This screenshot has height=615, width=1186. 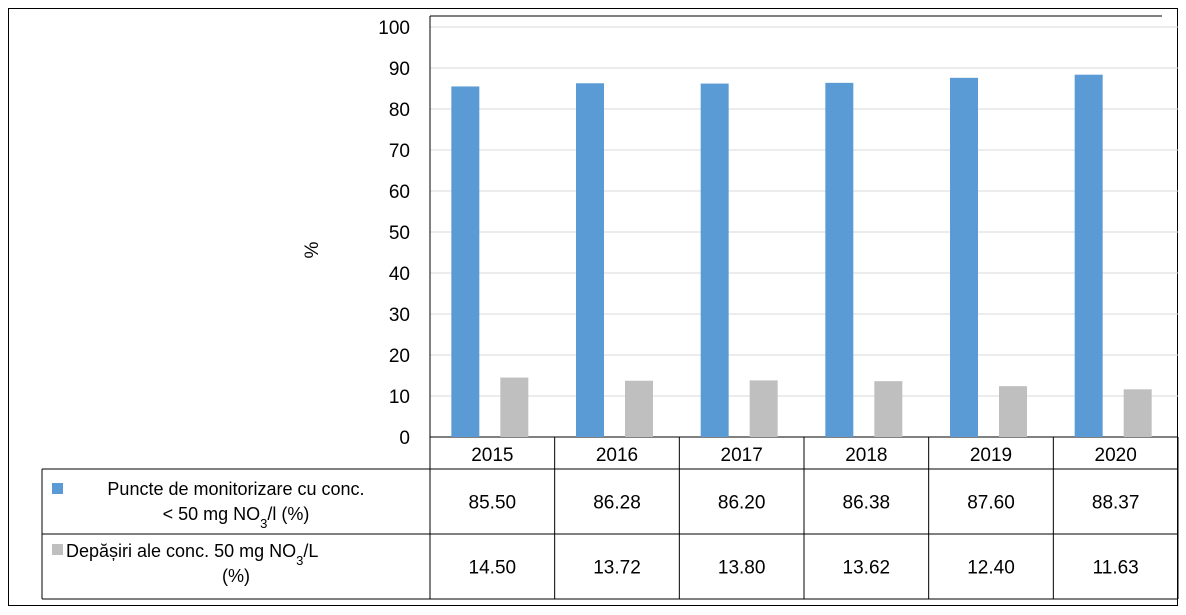 What do you see at coordinates (617, 455) in the screenshot?
I see `x-tick-label: 2016` at bounding box center [617, 455].